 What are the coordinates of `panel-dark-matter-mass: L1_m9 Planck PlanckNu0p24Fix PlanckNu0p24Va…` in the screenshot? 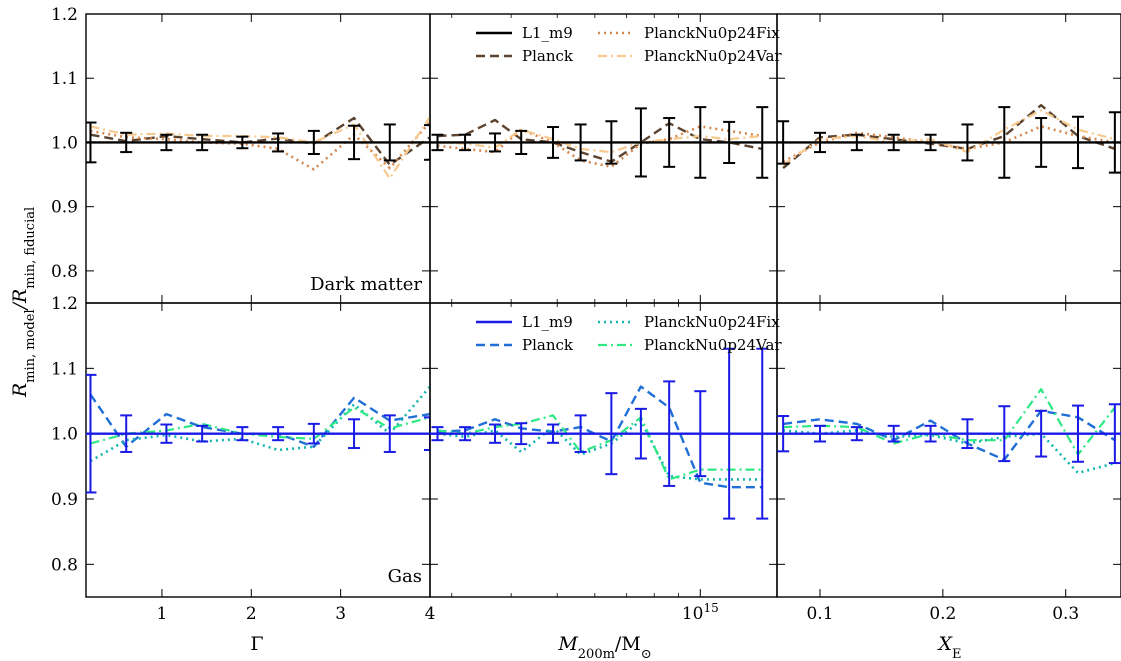 It's located at (605, 158).